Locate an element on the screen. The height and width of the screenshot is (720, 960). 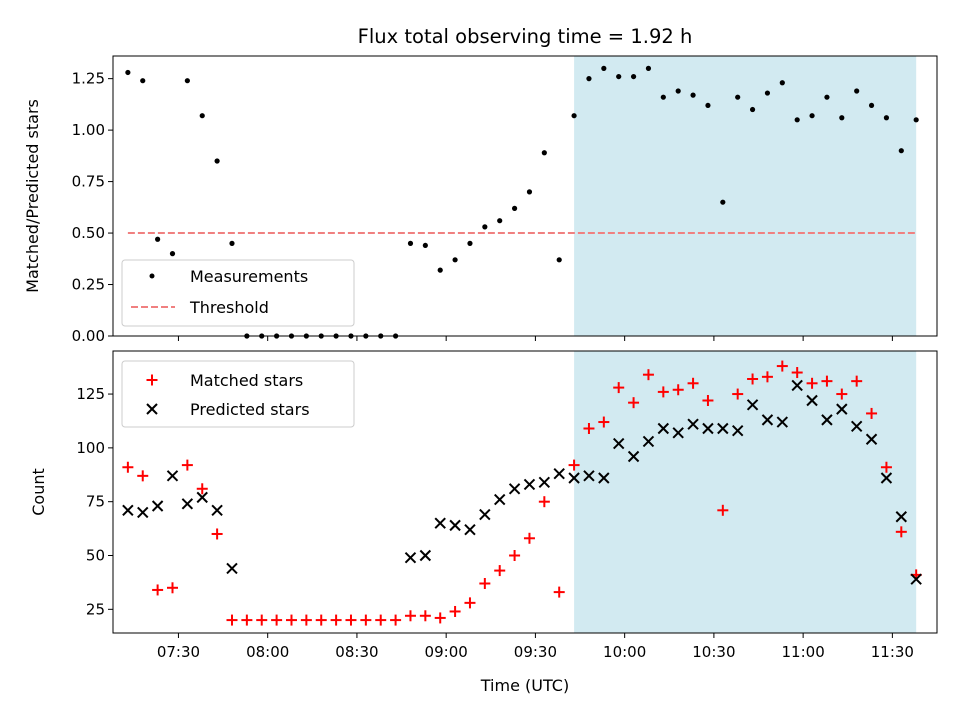
ratio-legend-box is located at coordinates (238, 293).